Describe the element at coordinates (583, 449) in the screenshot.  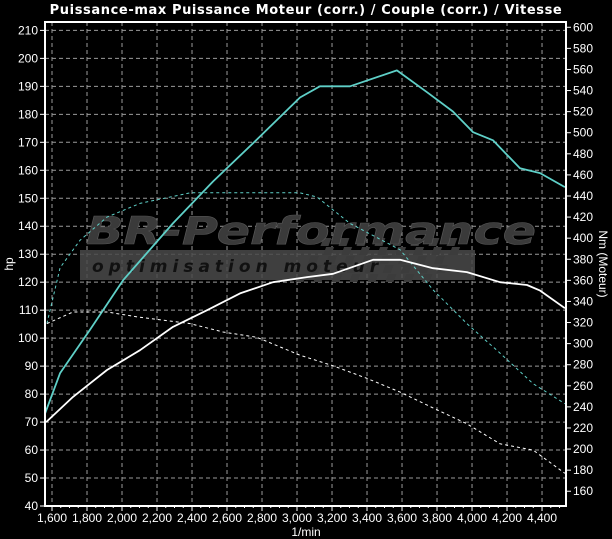
I see `y-right-tick-label: 200` at that location.